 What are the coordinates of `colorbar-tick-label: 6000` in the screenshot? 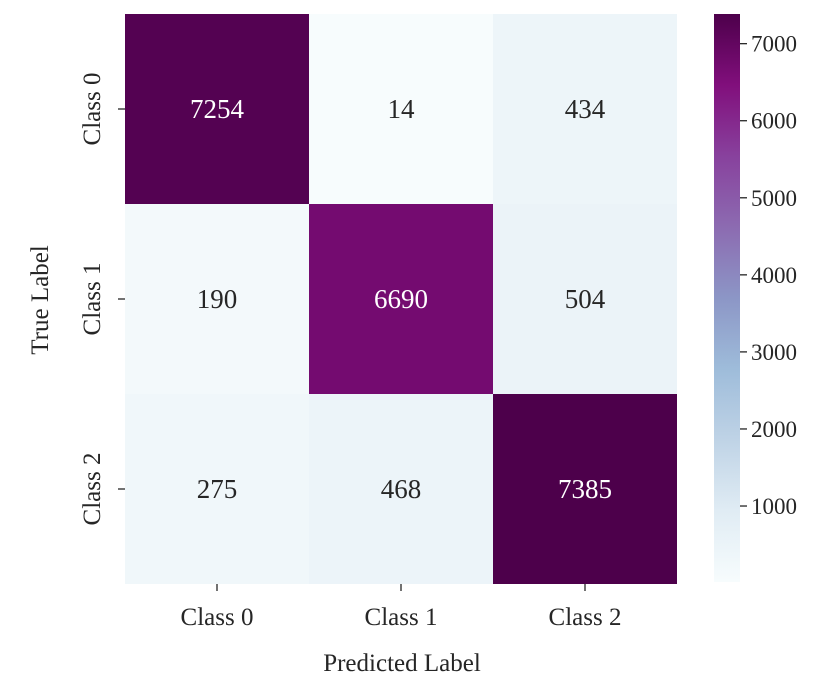 It's located at (774, 121).